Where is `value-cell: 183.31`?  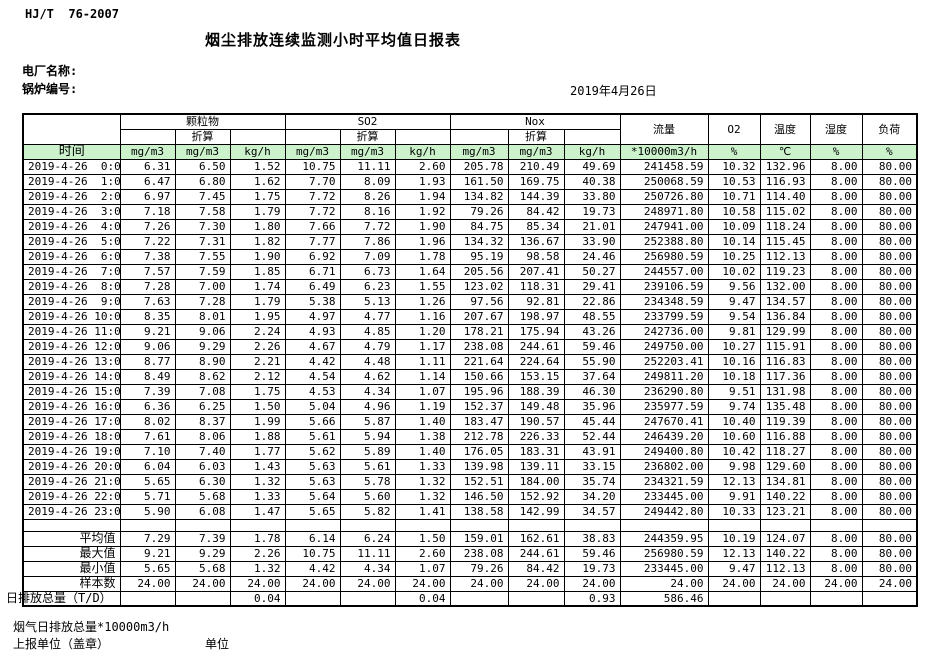 value-cell: 183.31 is located at coordinates (536, 451).